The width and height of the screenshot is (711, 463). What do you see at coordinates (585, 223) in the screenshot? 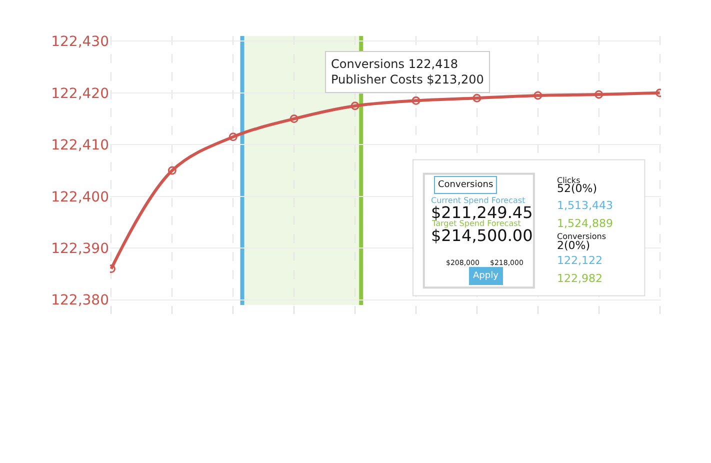
I see `annotation: 1,524,889` at bounding box center [585, 223].